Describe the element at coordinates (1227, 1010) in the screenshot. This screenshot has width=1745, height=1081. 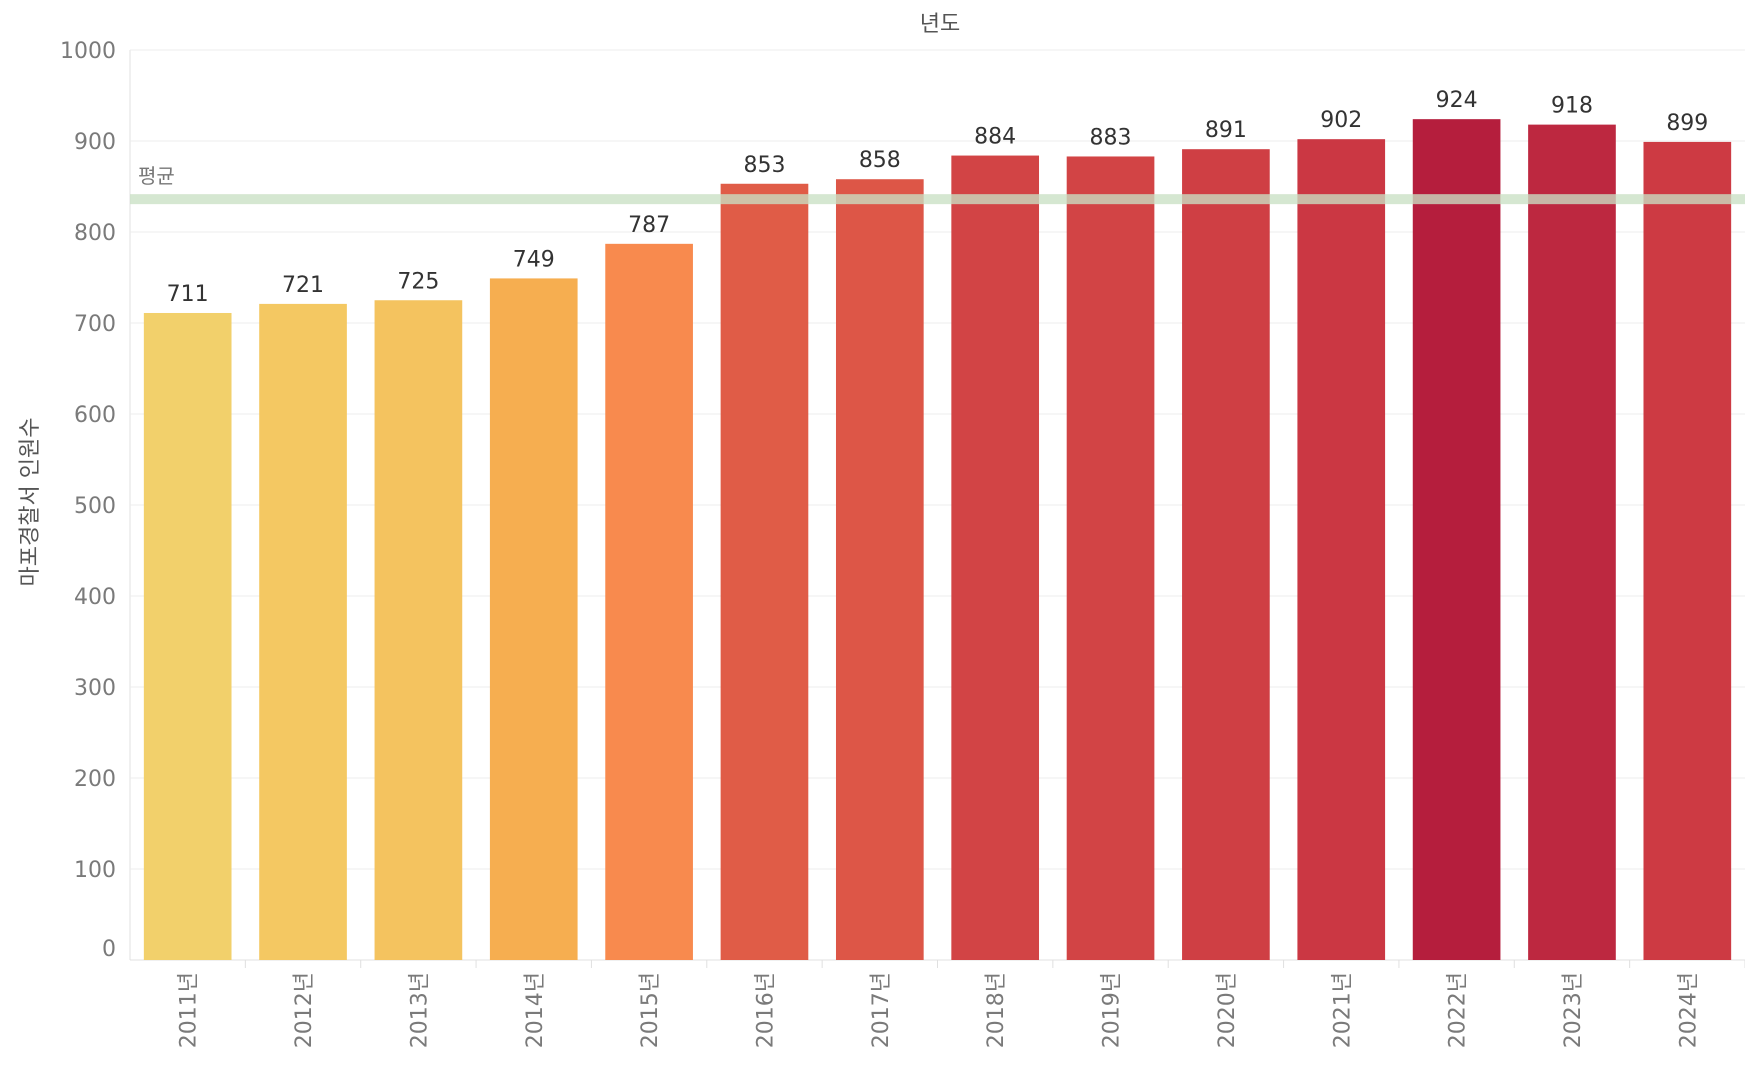
I see `x-tick-label: 2020년` at that location.